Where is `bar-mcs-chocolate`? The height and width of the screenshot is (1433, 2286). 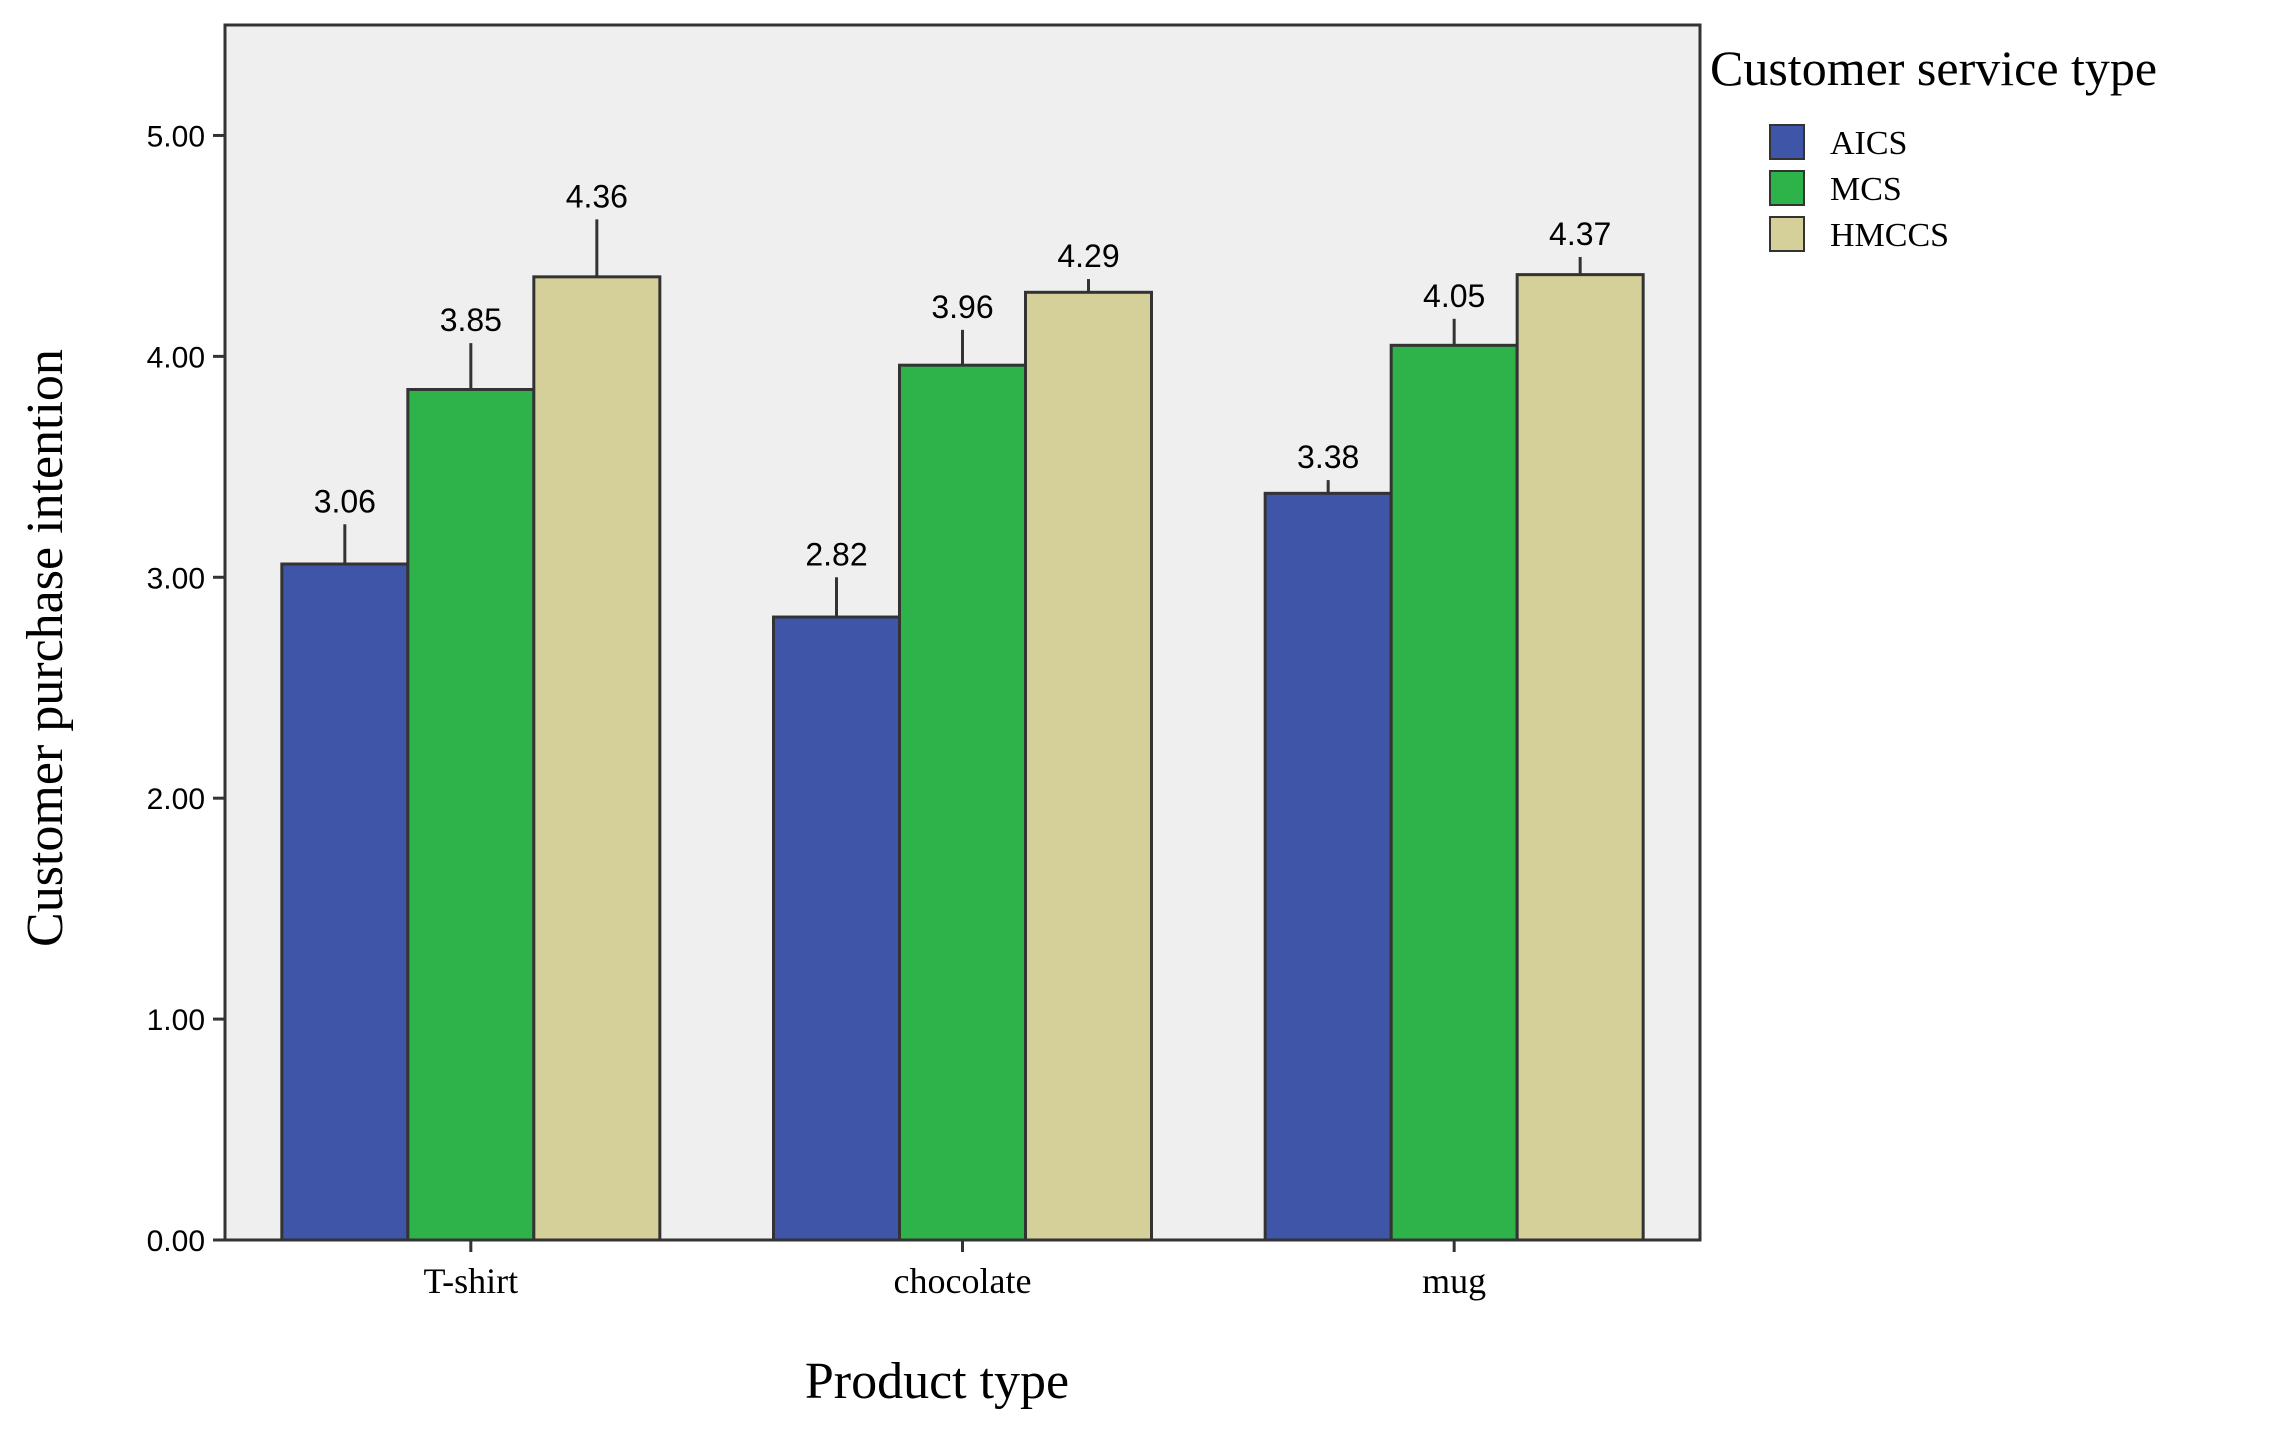 bar-mcs-chocolate is located at coordinates (962, 802).